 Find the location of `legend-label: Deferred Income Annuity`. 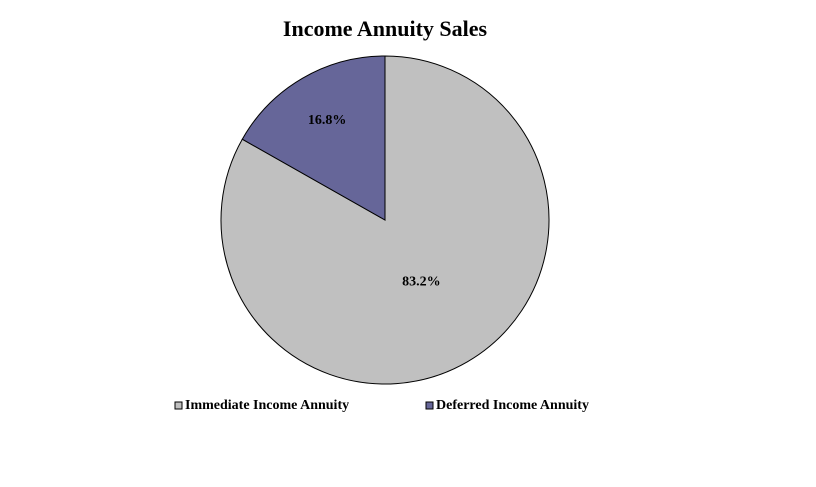

legend-label: Deferred Income Annuity is located at coordinates (512, 405).